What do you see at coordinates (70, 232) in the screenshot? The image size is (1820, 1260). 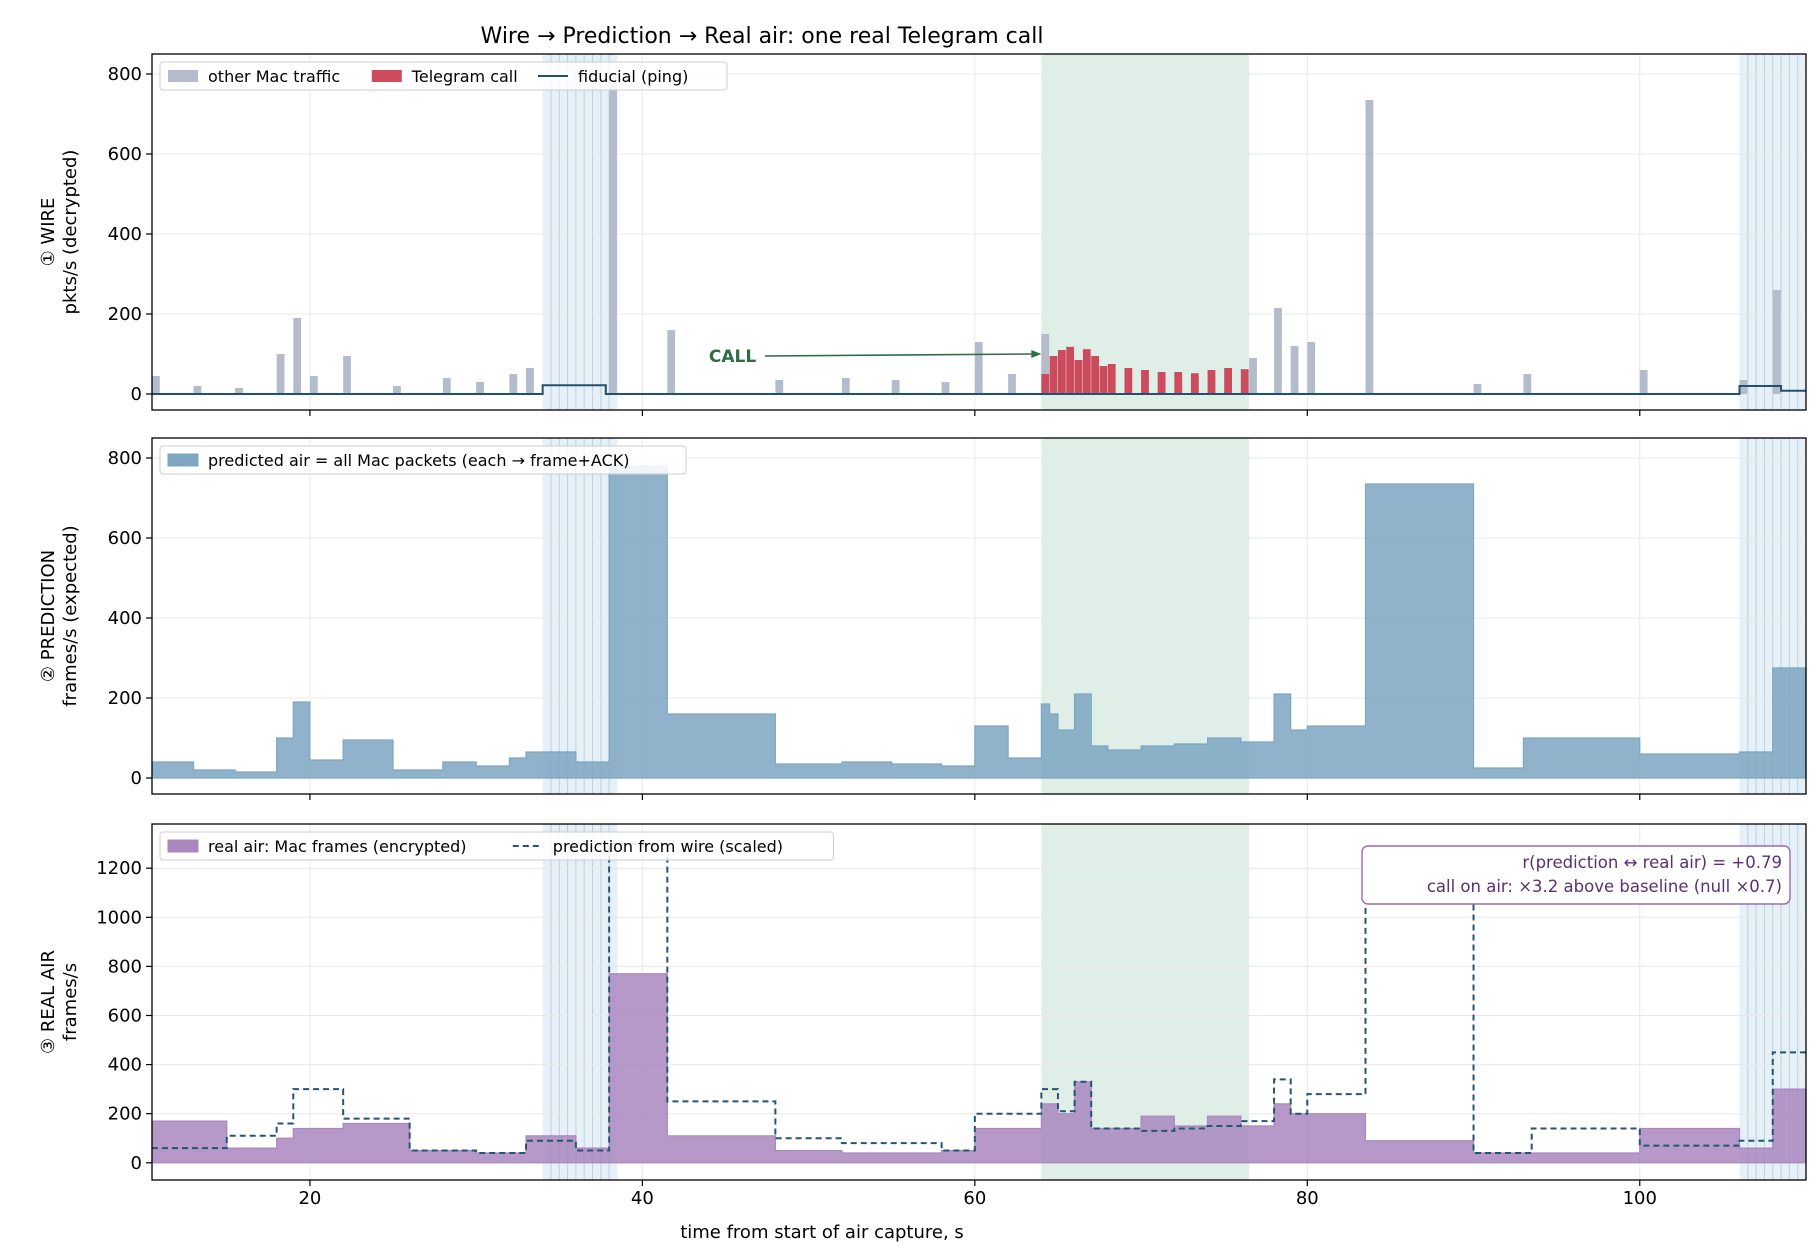 I see `y-axis-label: pkts/s (decrypted)` at bounding box center [70, 232].